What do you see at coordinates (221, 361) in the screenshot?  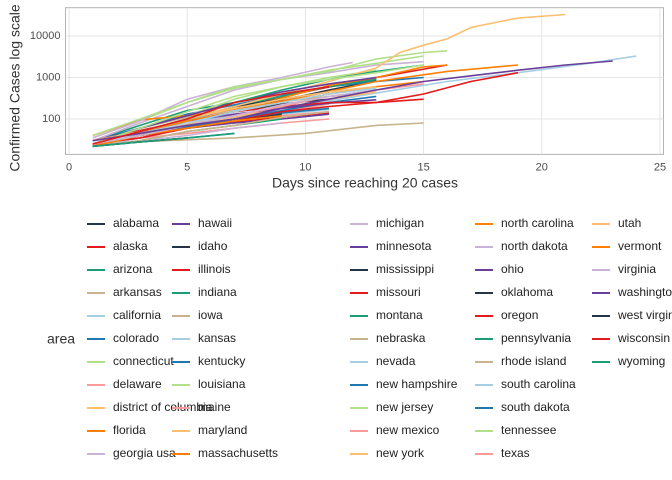 I see `legend-label: kentucky` at bounding box center [221, 361].